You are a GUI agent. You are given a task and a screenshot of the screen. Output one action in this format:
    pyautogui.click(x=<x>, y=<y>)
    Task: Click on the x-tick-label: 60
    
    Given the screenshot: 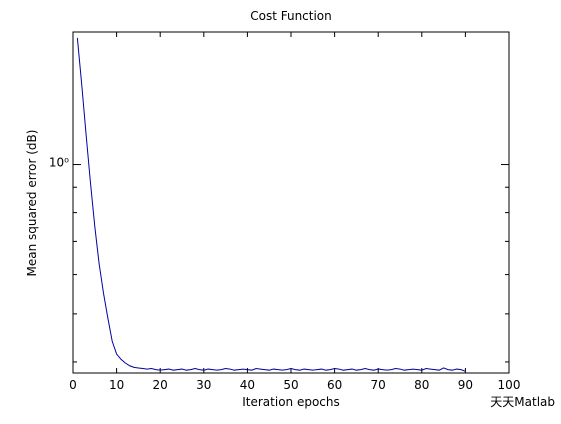 What is the action you would take?
    pyautogui.click(x=334, y=385)
    